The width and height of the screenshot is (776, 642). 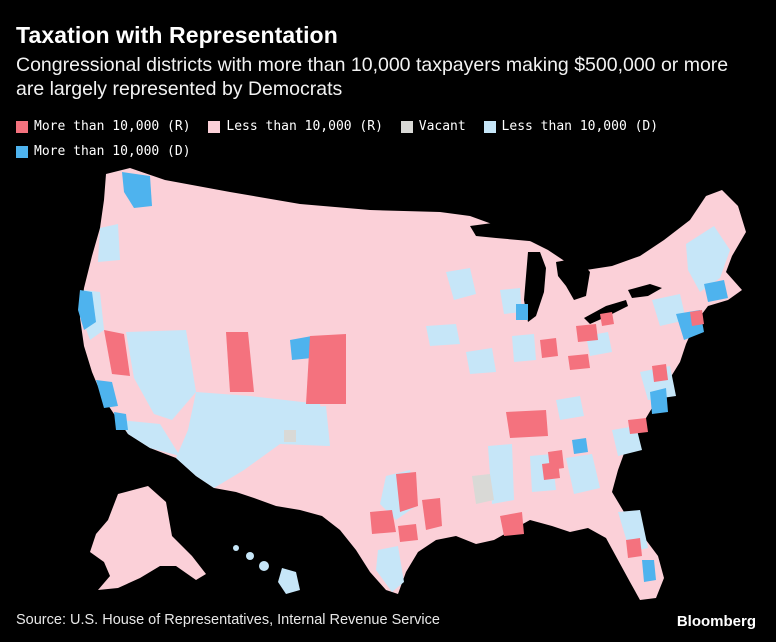 What do you see at coordinates (383, 522) in the screenshot?
I see `district-san-antonio` at bounding box center [383, 522].